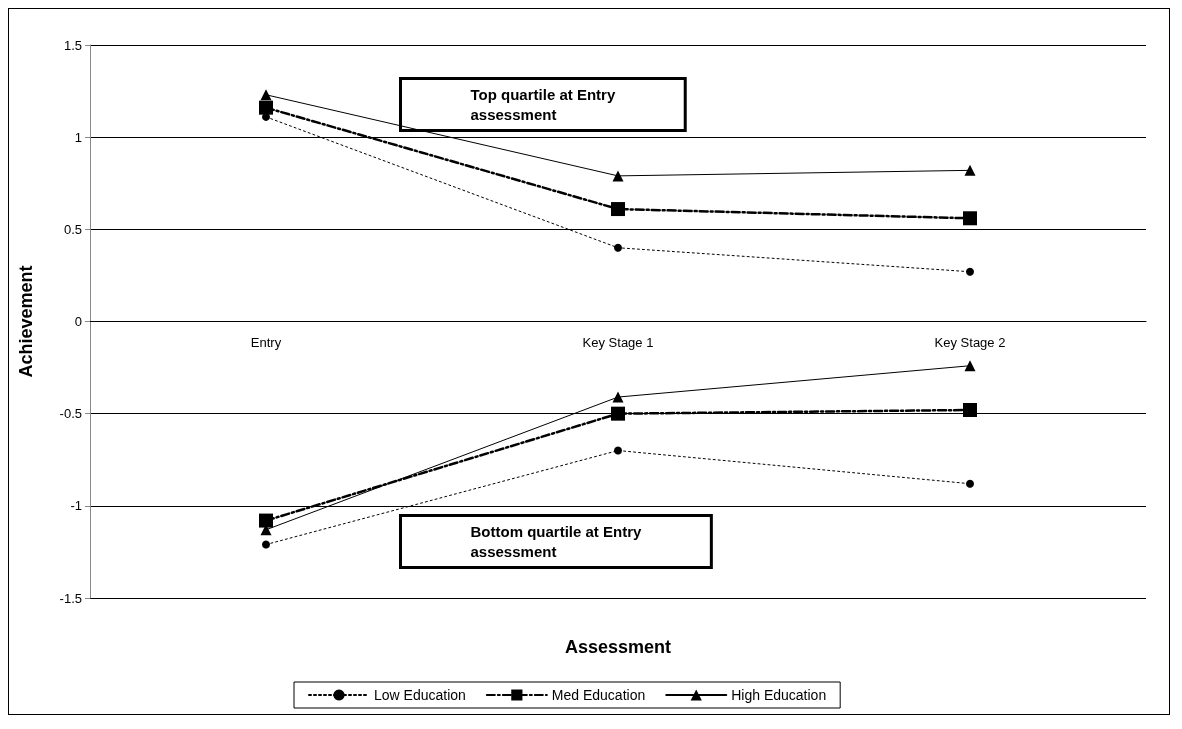  Describe the element at coordinates (618, 647) in the screenshot. I see `x-axis-title: Assessment` at that location.